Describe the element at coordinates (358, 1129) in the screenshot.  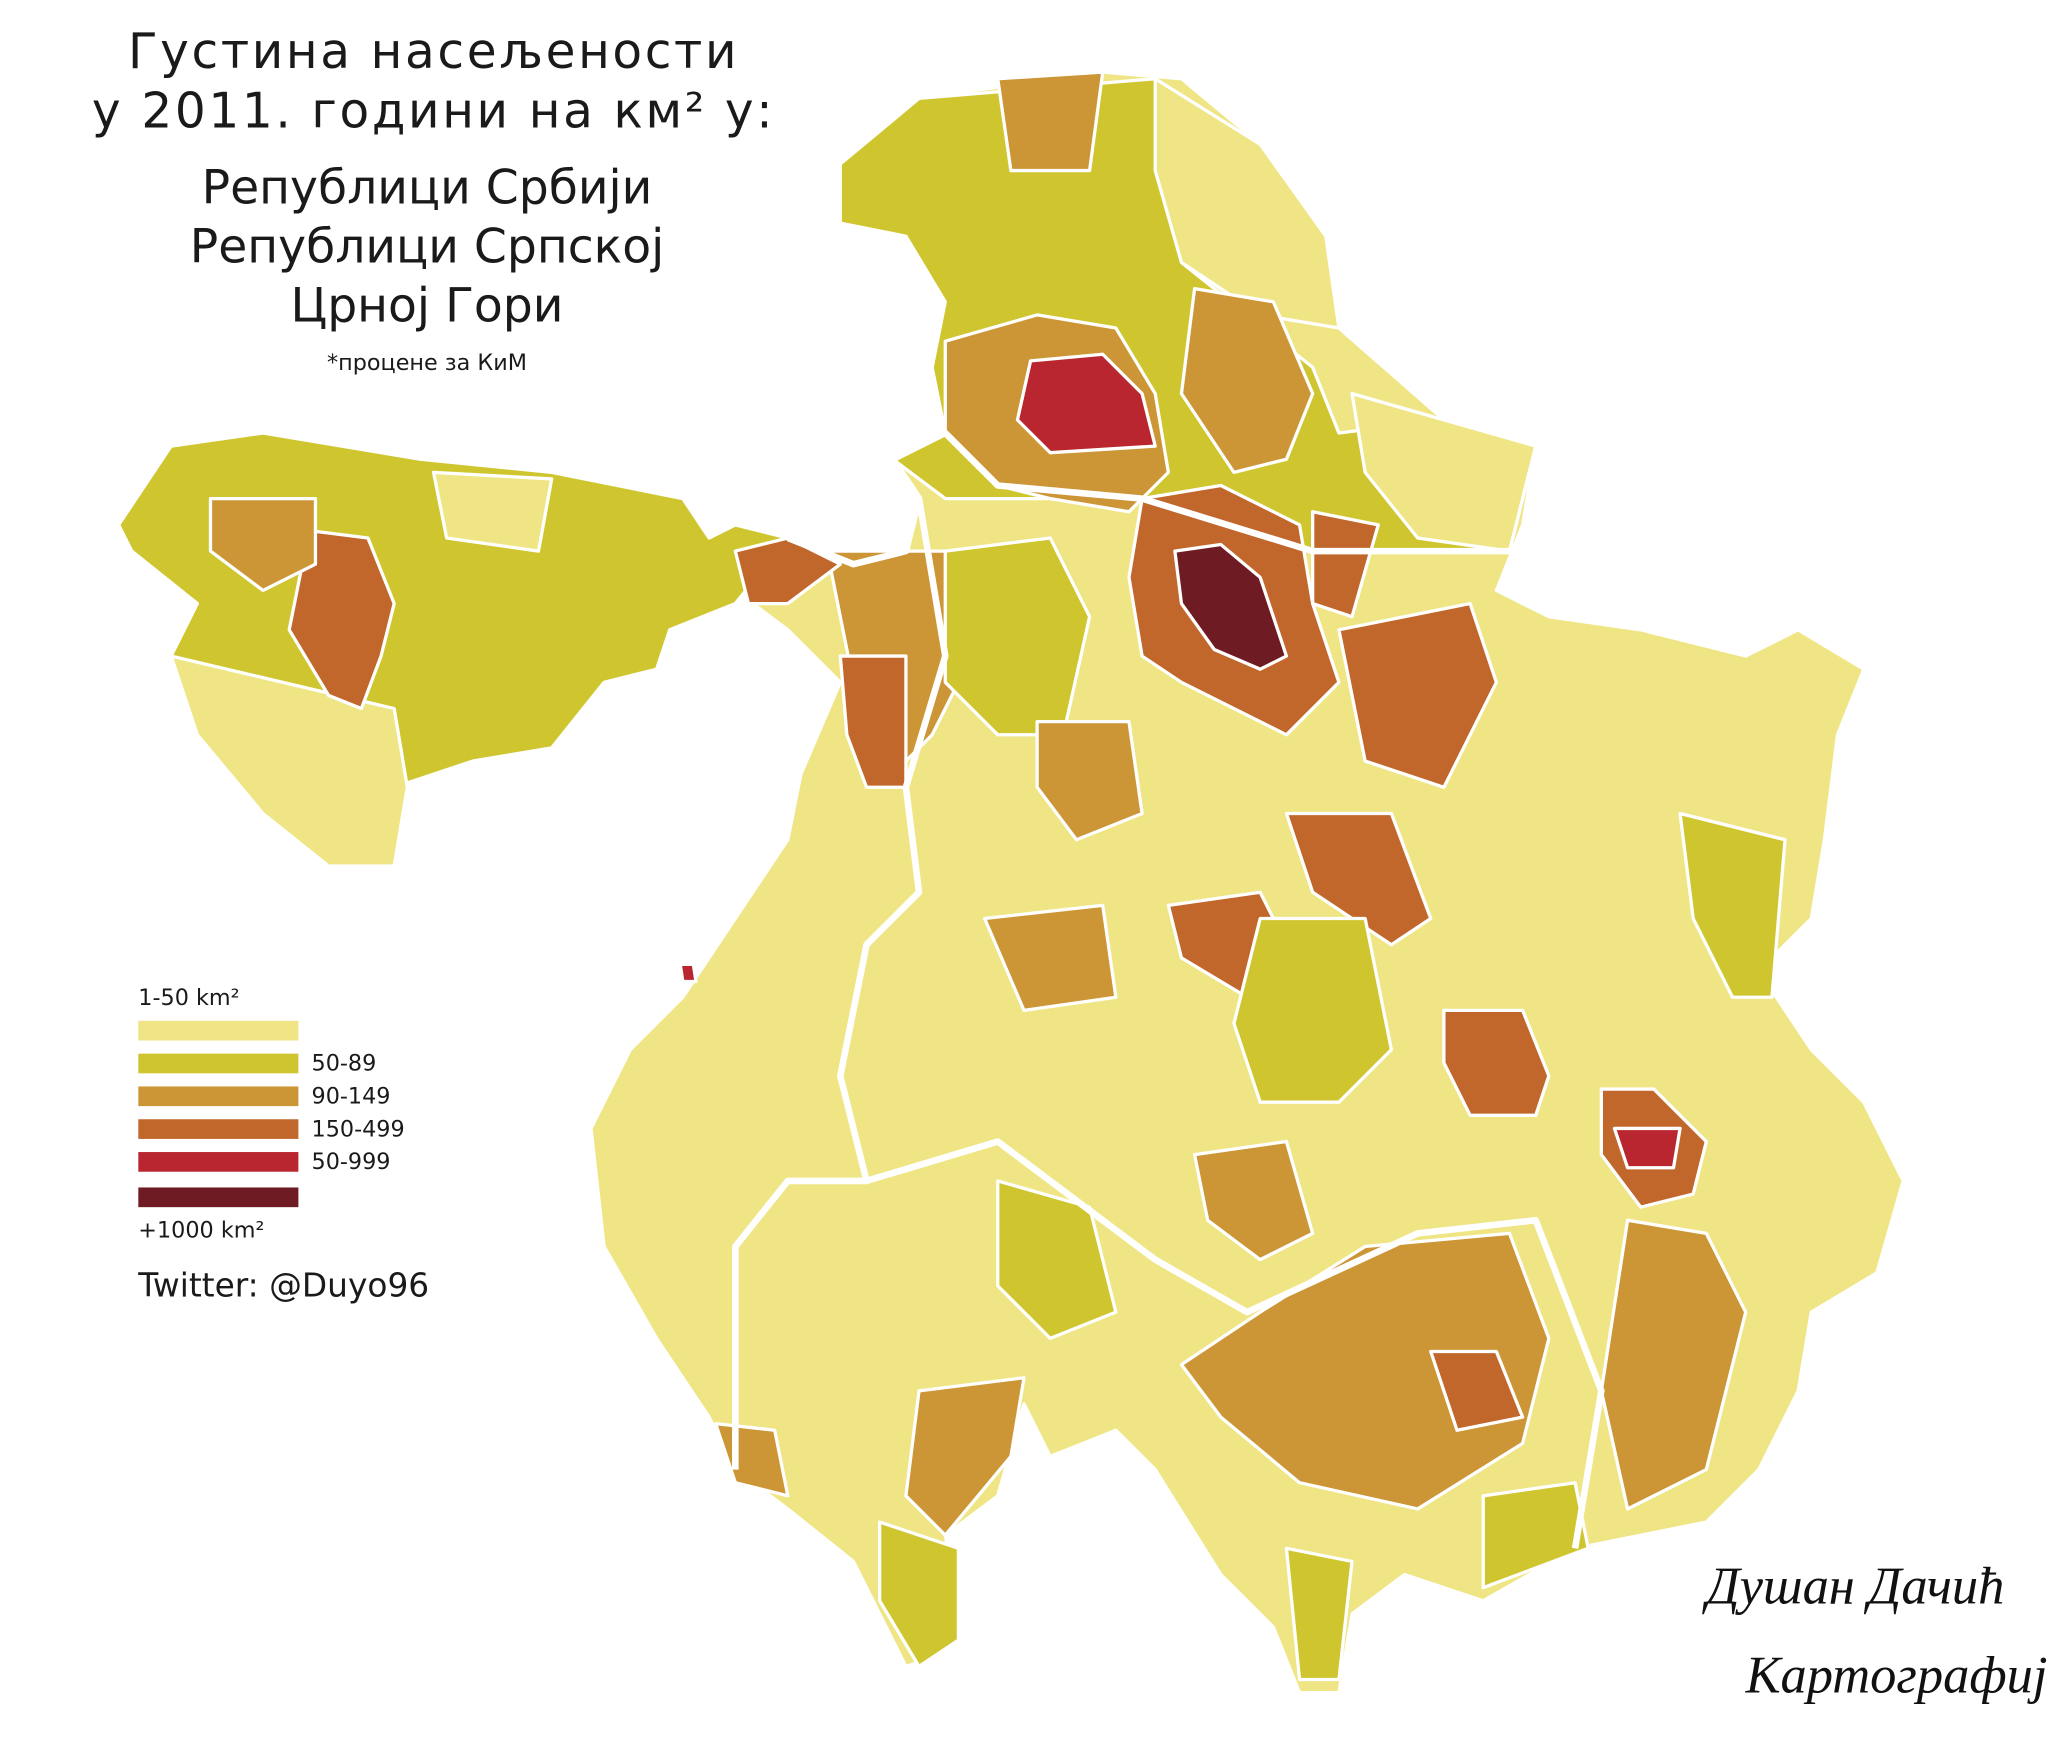
I see `legend-label: 150-499` at that location.